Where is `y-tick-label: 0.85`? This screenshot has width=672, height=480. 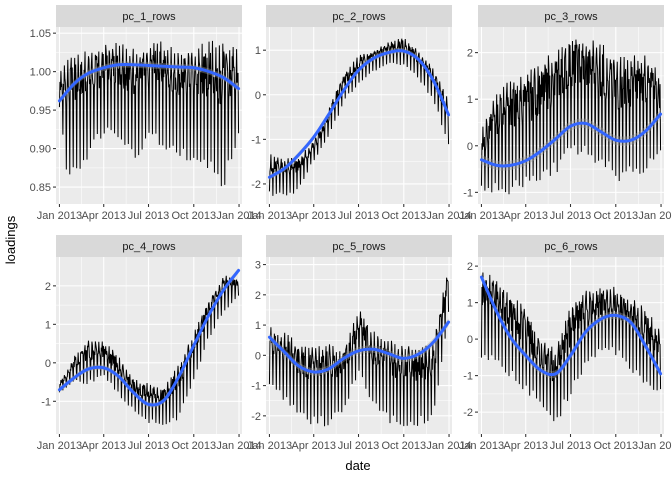
y-tick-label: 0.85 is located at coordinates (40, 188).